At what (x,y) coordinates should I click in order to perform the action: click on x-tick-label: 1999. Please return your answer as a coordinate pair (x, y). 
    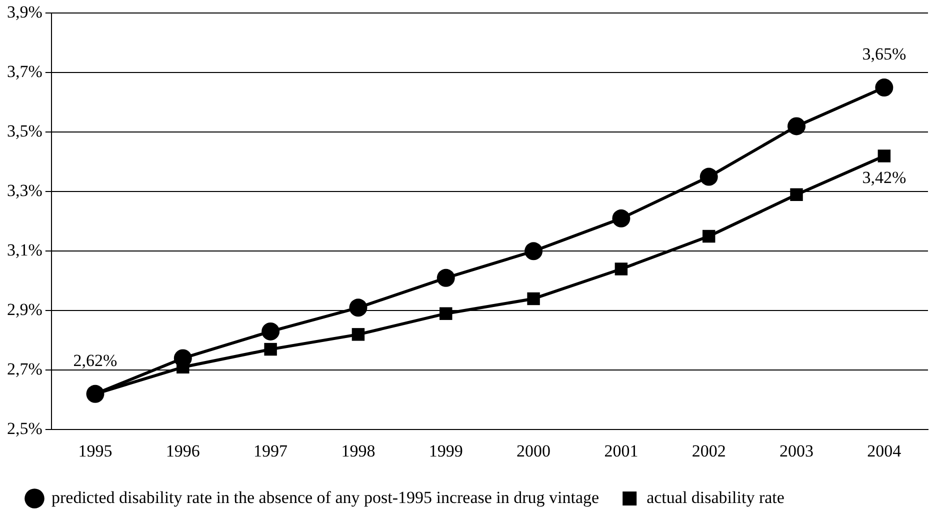
    Looking at the image, I should click on (445, 450).